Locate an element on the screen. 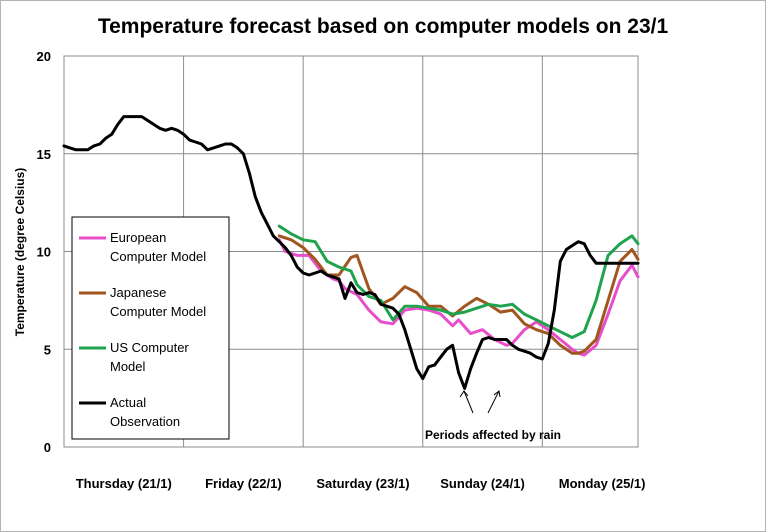  x-tick-label: Monday (25/1) is located at coordinates (602, 483).